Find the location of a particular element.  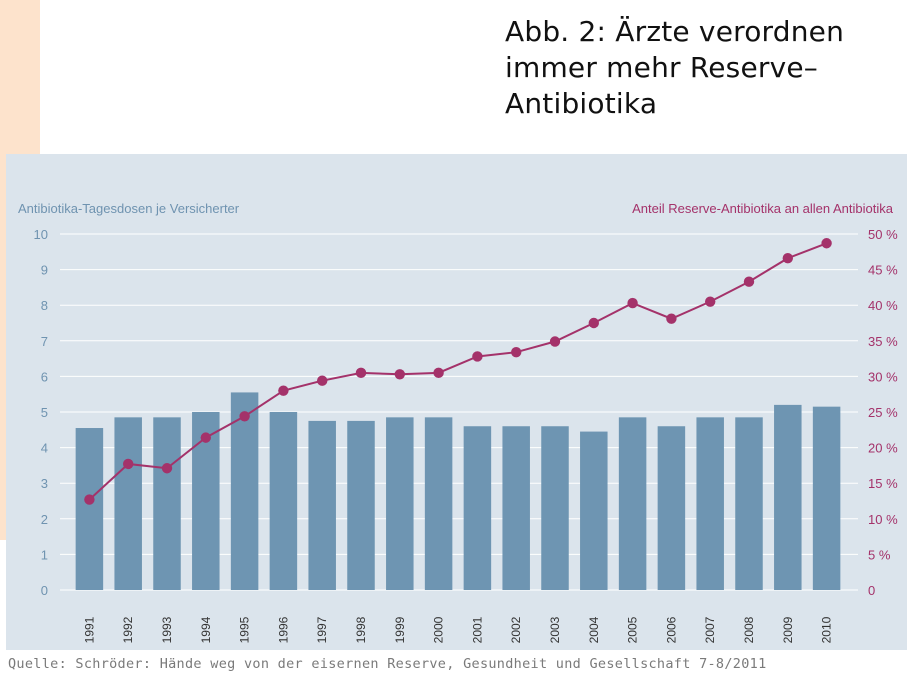

point-2006 is located at coordinates (671, 318).